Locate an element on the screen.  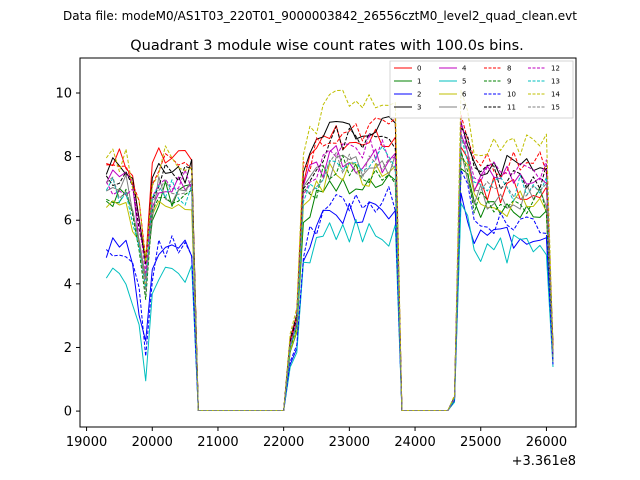
y-tick-label: 10 is located at coordinates (63, 93).